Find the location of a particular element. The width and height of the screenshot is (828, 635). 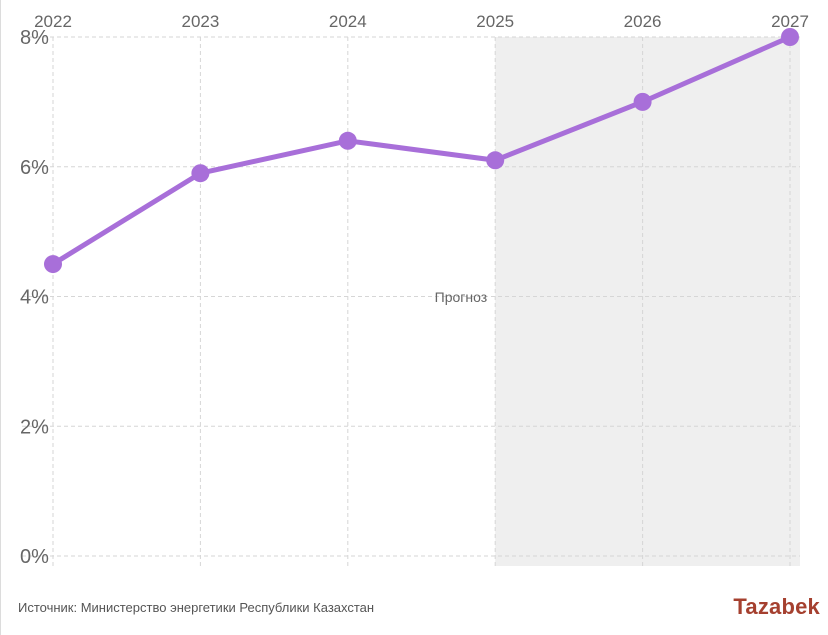

brand-logo: Tazabek is located at coordinates (776, 606).